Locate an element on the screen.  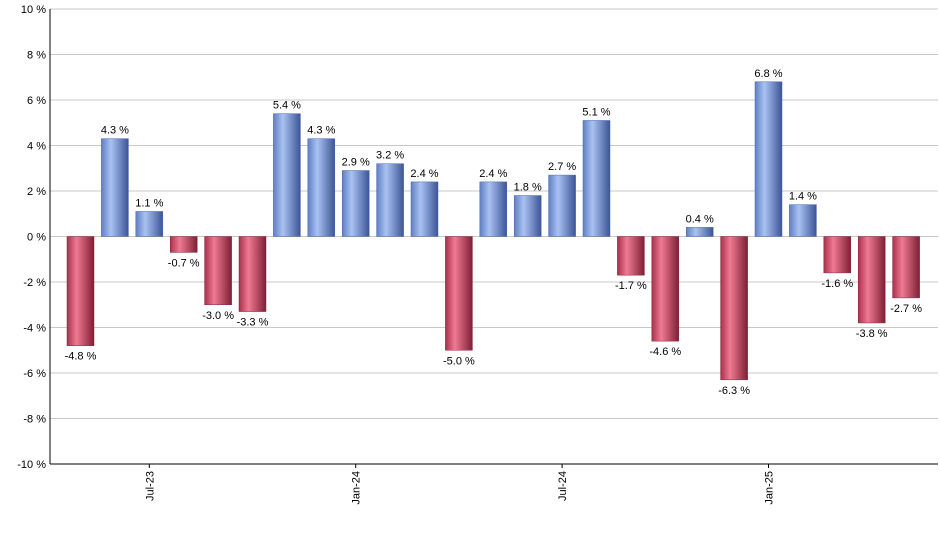
y-tick-label: -8 % is located at coordinates (34, 420).